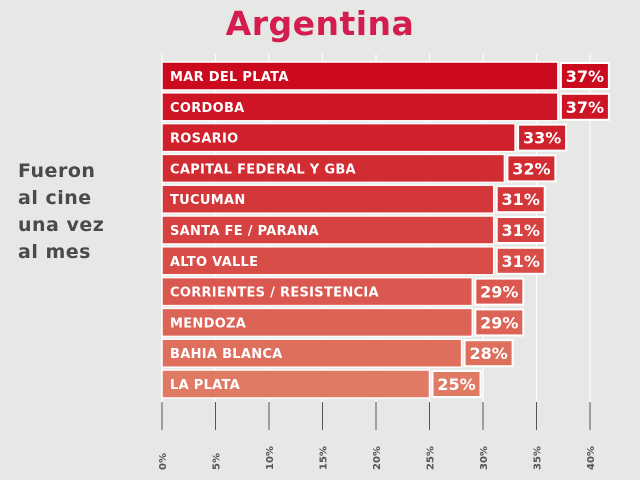  I want to click on value-label: 32%, so click(531, 168).